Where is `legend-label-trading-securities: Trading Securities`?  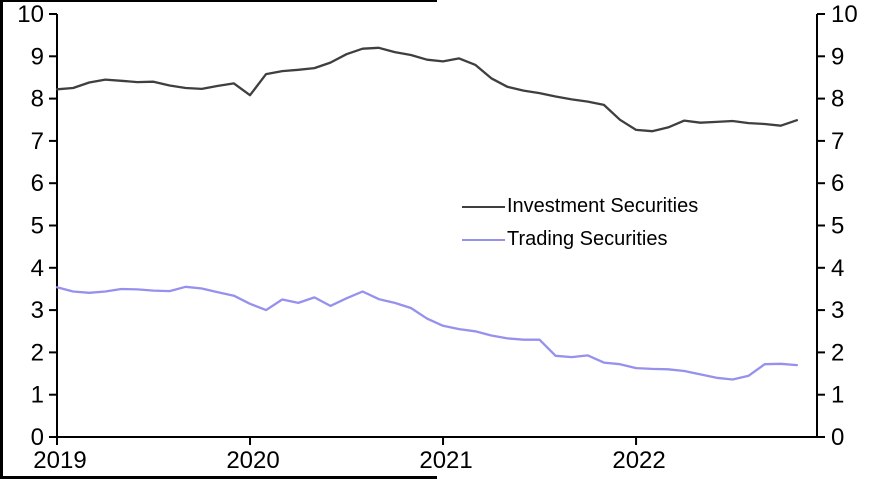 legend-label-trading-securities: Trading Securities is located at coordinates (587, 239).